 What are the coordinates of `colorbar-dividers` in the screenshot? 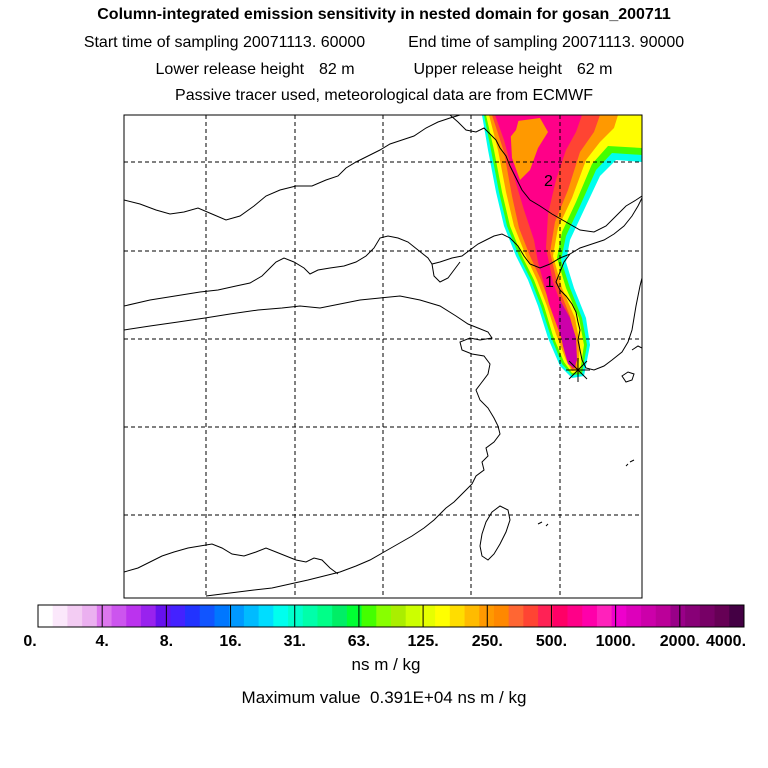 It's located at (391, 616).